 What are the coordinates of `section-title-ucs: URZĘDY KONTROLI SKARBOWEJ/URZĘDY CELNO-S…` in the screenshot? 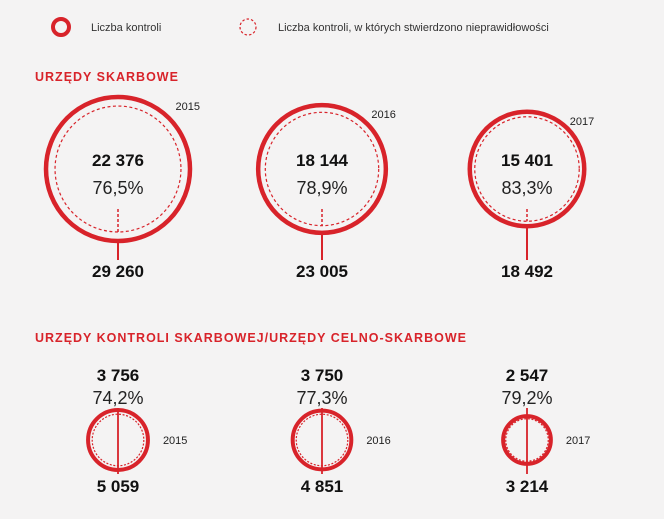 It's located at (251, 338).